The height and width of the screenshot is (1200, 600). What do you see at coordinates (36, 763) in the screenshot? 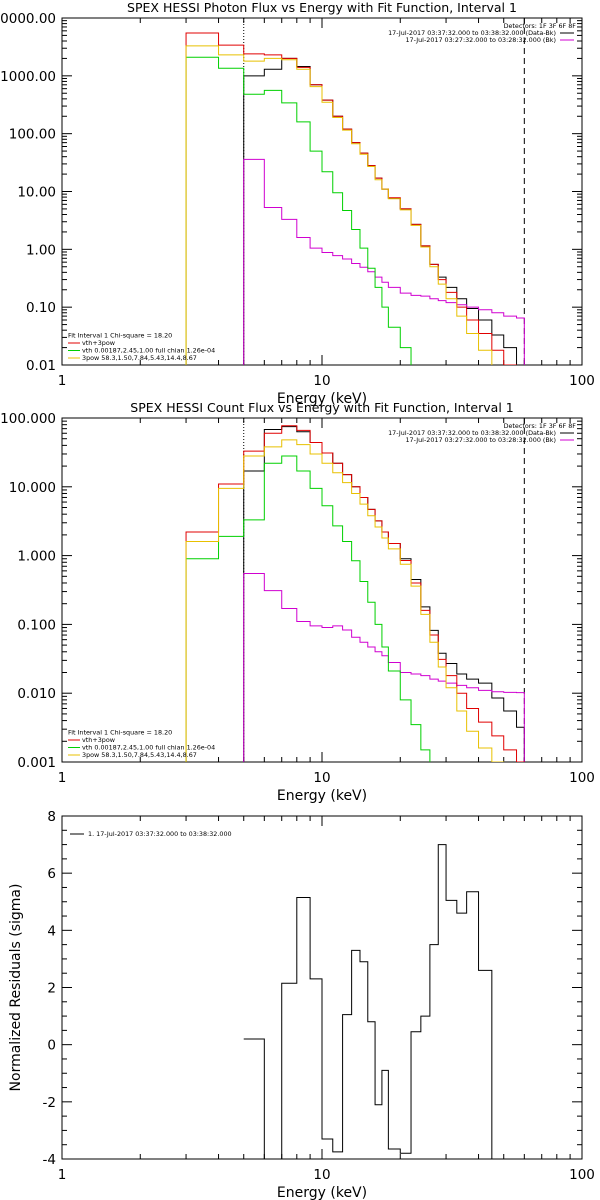
I see `y-tick-label: 0.001` at bounding box center [36, 763].